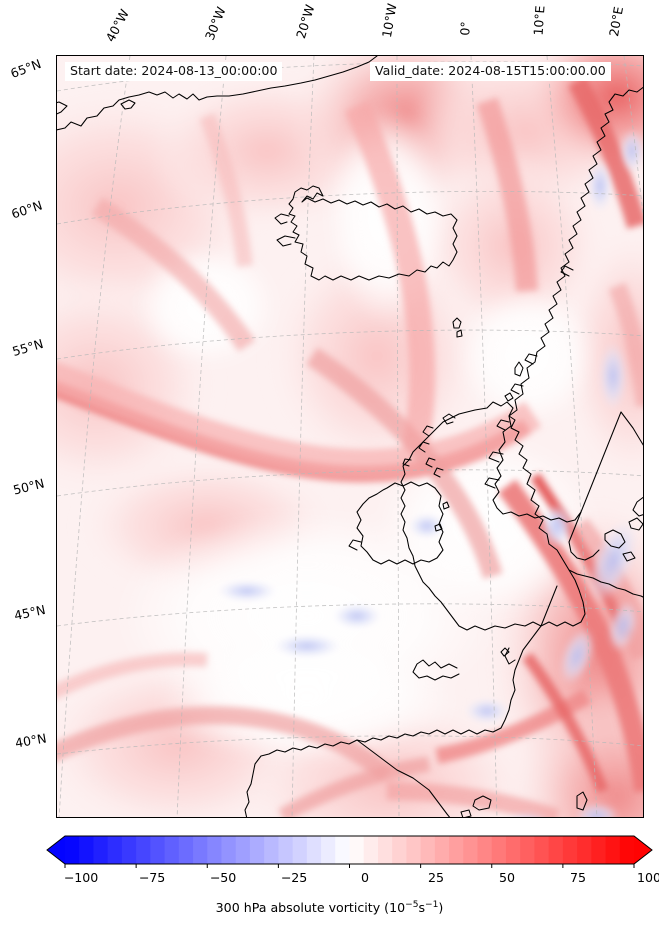 The height and width of the screenshot is (936, 659). What do you see at coordinates (482, 803) in the screenshot?
I see `coastline-mallorca` at bounding box center [482, 803].